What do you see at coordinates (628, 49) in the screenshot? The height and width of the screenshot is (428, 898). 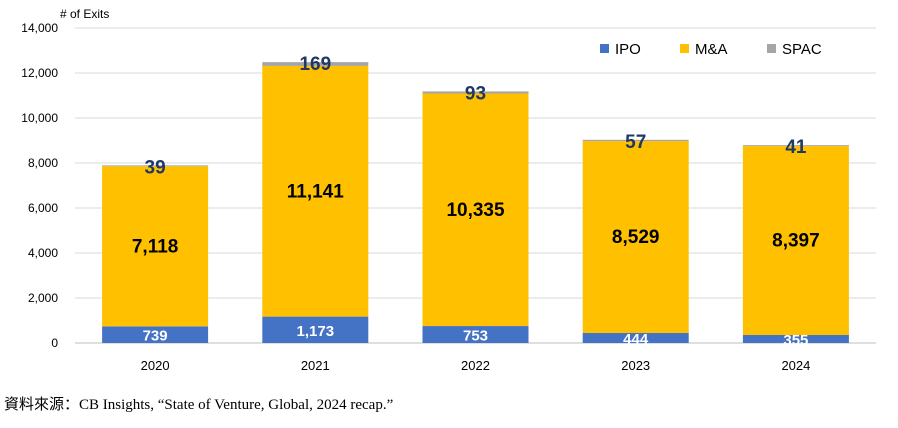 I see `legend-label: IPO` at bounding box center [628, 49].